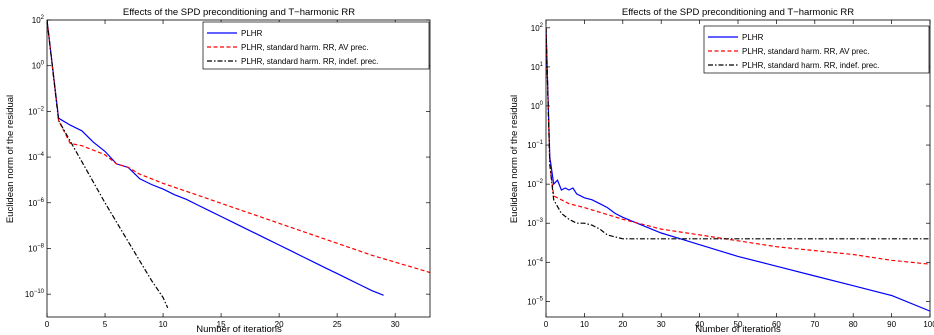 The image size is (934, 335). I want to click on left-chart-ylabel: Euclidean norm of the residual, so click(10, 159).